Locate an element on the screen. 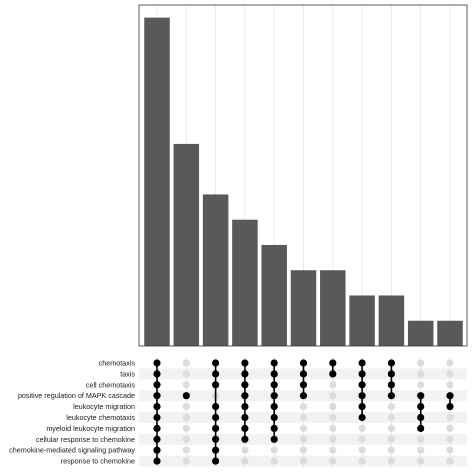 The height and width of the screenshot is (474, 474). set-label: chemotaxis is located at coordinates (117, 363).